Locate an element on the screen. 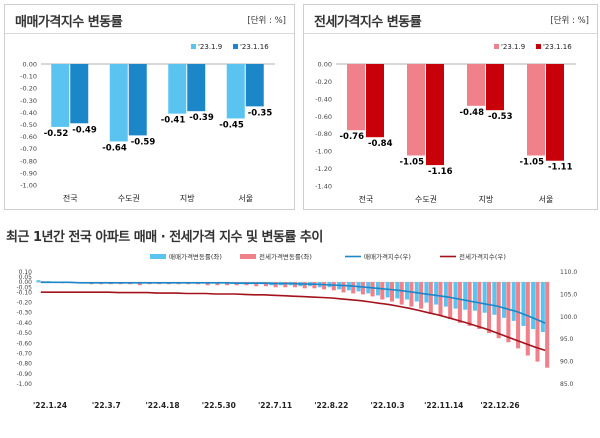 The width and height of the screenshot is (600, 438). panel-header: 매매가격지수 변동률 [단위 : %] is located at coordinates (149, 19).